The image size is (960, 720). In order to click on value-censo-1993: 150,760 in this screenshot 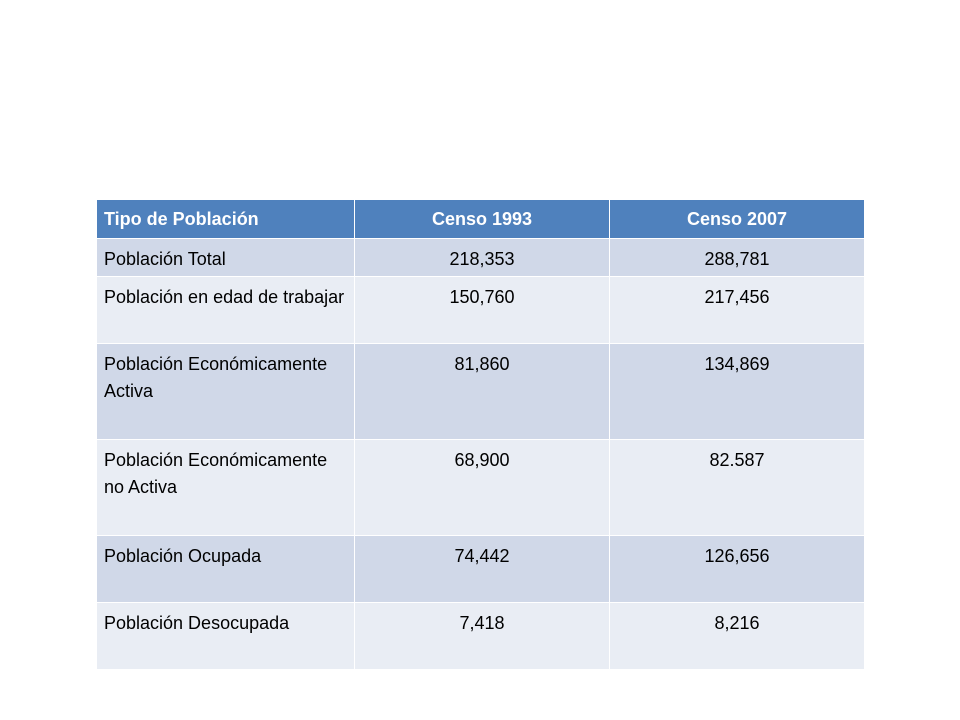, I will do `click(482, 310)`.